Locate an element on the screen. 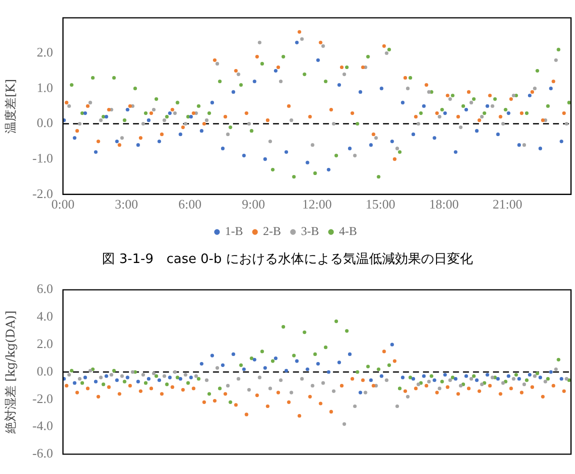  legend-label: 1-B is located at coordinates (234, 231).